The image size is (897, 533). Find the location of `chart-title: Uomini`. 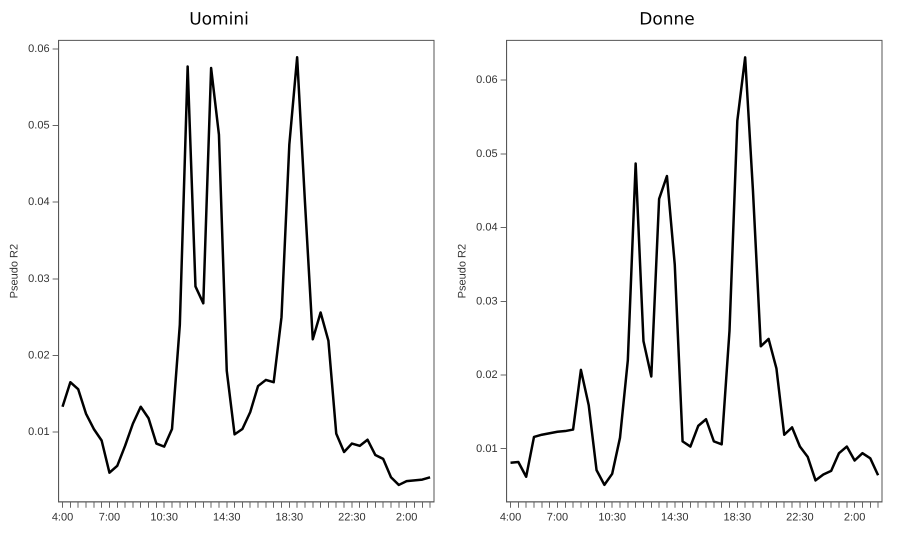

chart-title: Uomini is located at coordinates (219, 20).